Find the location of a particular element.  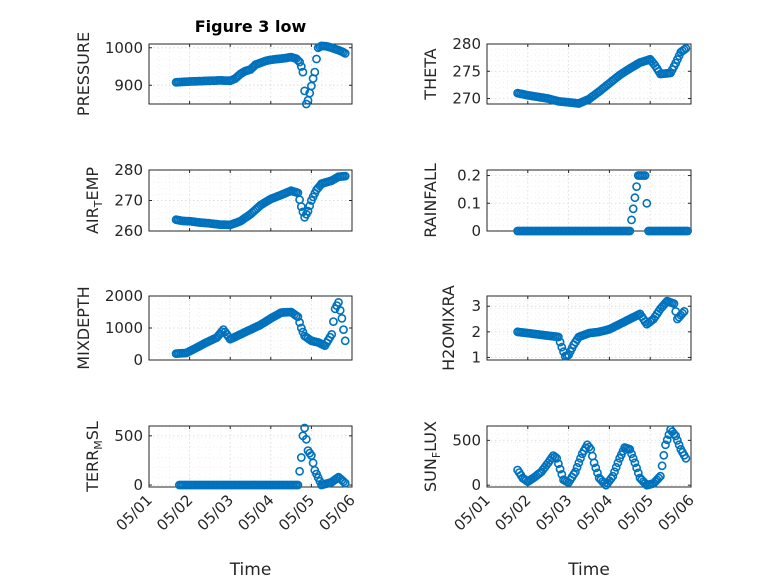

axes-box is located at coordinates (589, 200).